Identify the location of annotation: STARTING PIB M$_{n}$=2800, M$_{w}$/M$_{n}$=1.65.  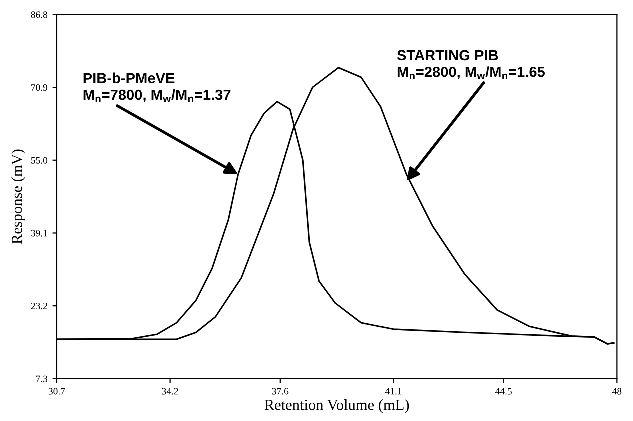
(471, 65).